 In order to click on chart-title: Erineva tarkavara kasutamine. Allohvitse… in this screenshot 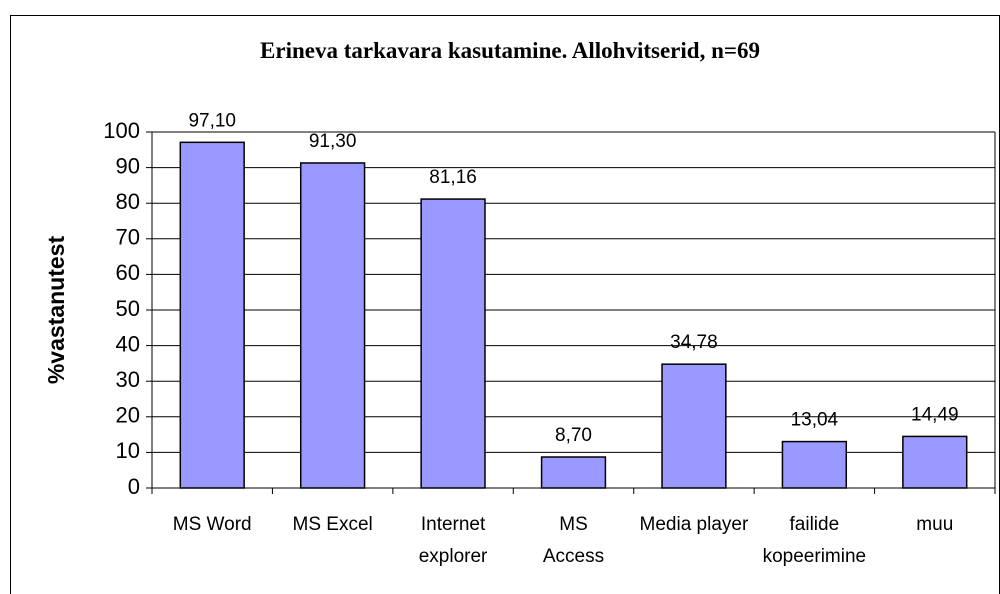, I will do `click(510, 50)`.